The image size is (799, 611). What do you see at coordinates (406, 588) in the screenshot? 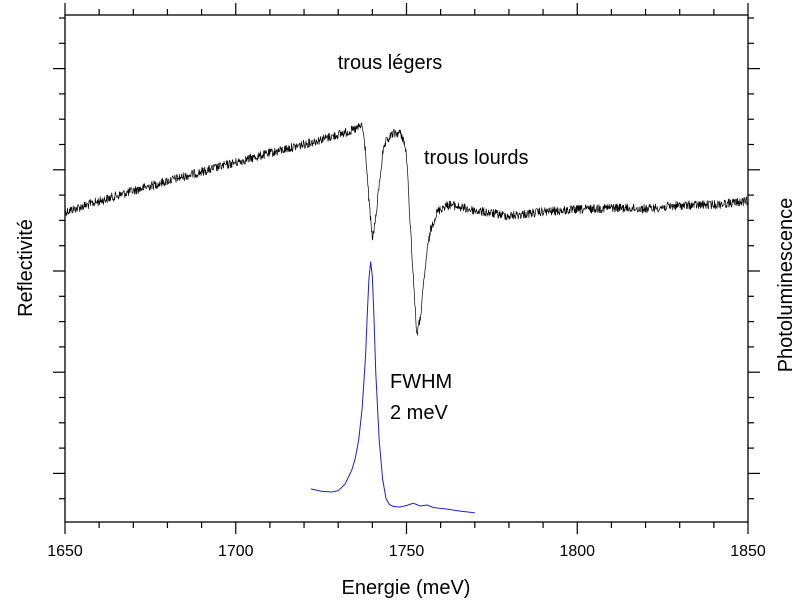
I see `x-axis-title: Energie (meV)` at bounding box center [406, 588].